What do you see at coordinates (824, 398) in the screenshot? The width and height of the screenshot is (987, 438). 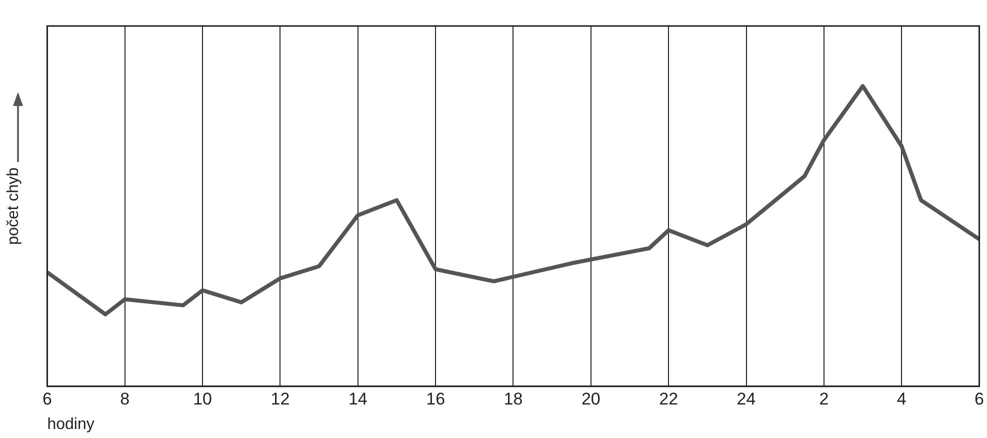 I see `x-tick-label: 2` at bounding box center [824, 398].